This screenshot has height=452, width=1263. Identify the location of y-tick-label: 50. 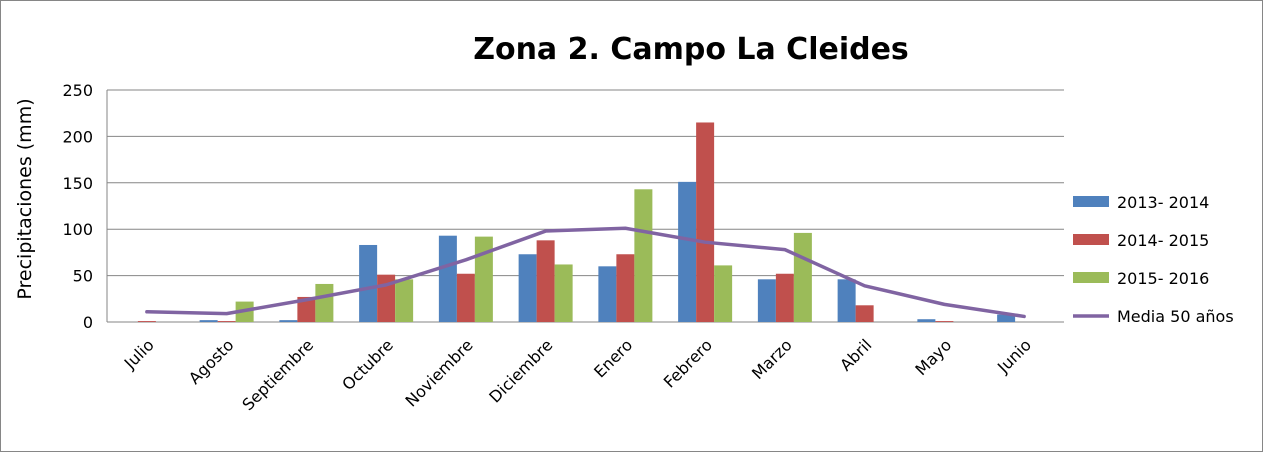
(83, 276).